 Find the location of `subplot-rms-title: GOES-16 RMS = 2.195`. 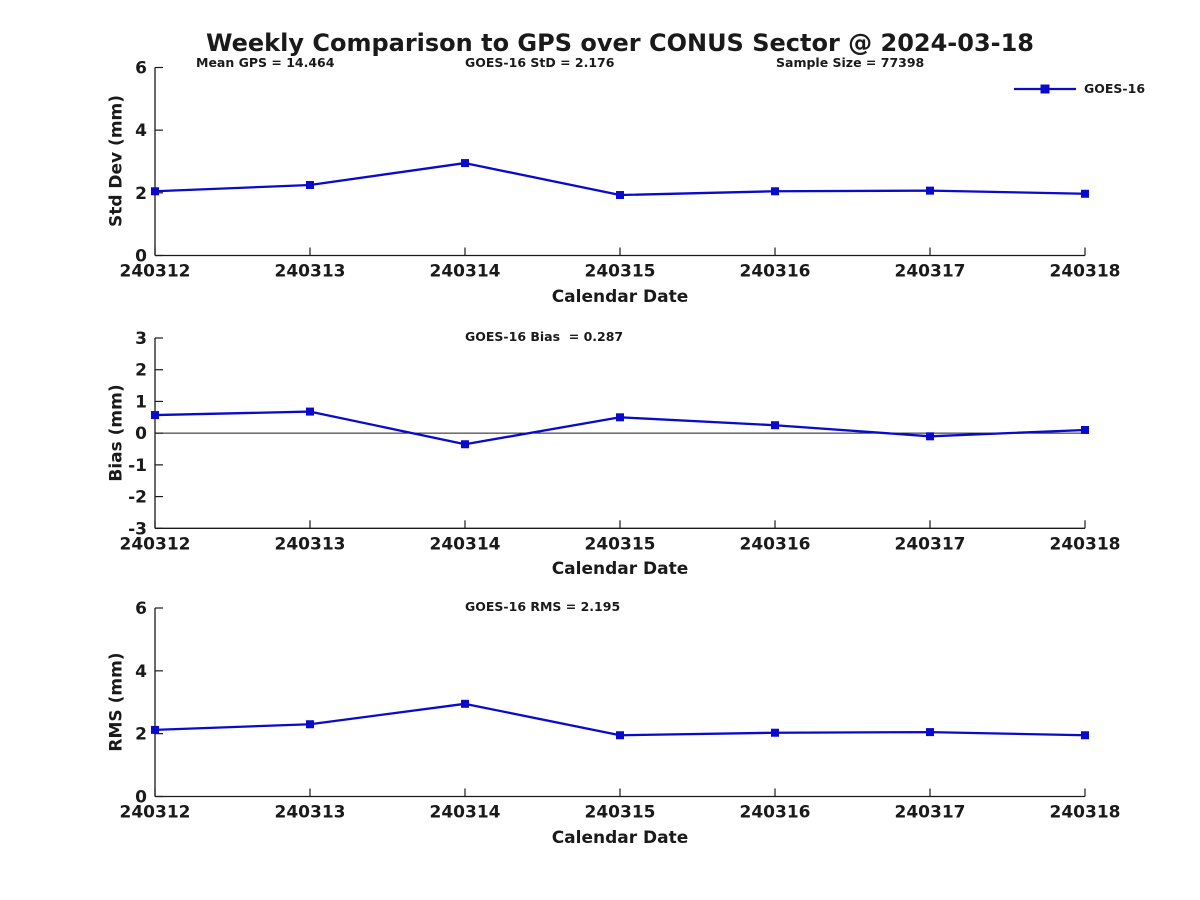

subplot-rms-title: GOES-16 RMS = 2.195 is located at coordinates (543, 606).